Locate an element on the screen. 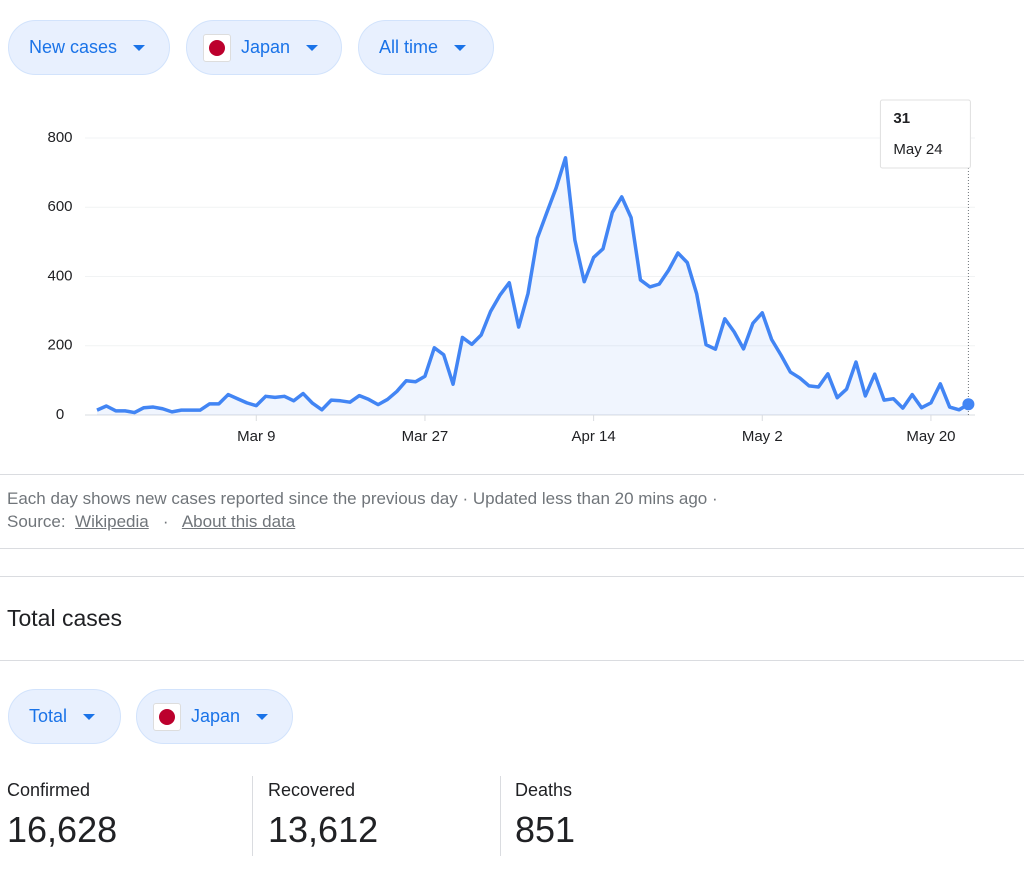 The height and width of the screenshot is (877, 1024). stat-label: Recovered is located at coordinates (312, 790).